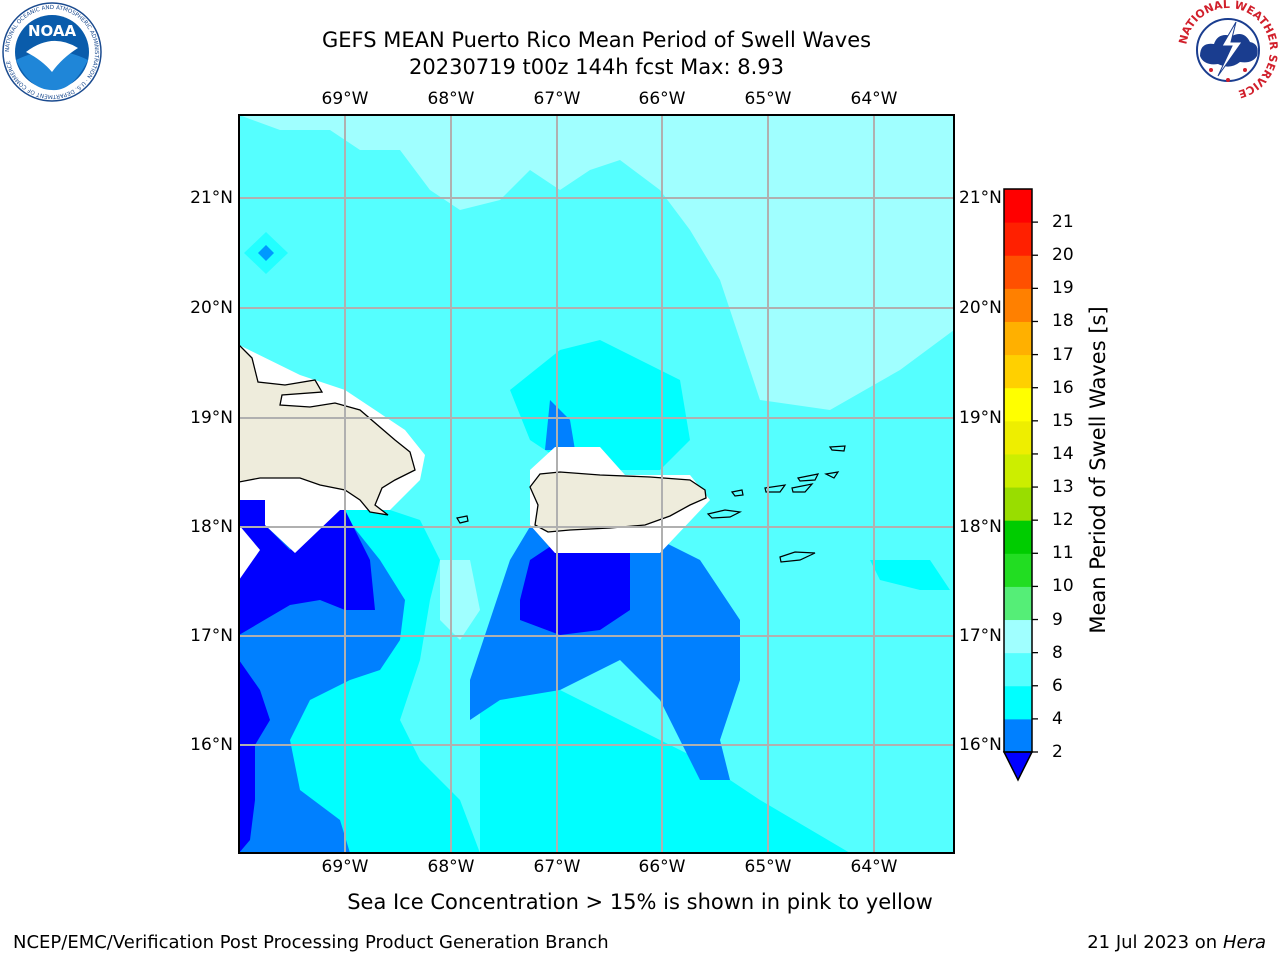 This screenshot has width=1280, height=960. I want to click on lon-label-bottom: 68°W, so click(451, 867).